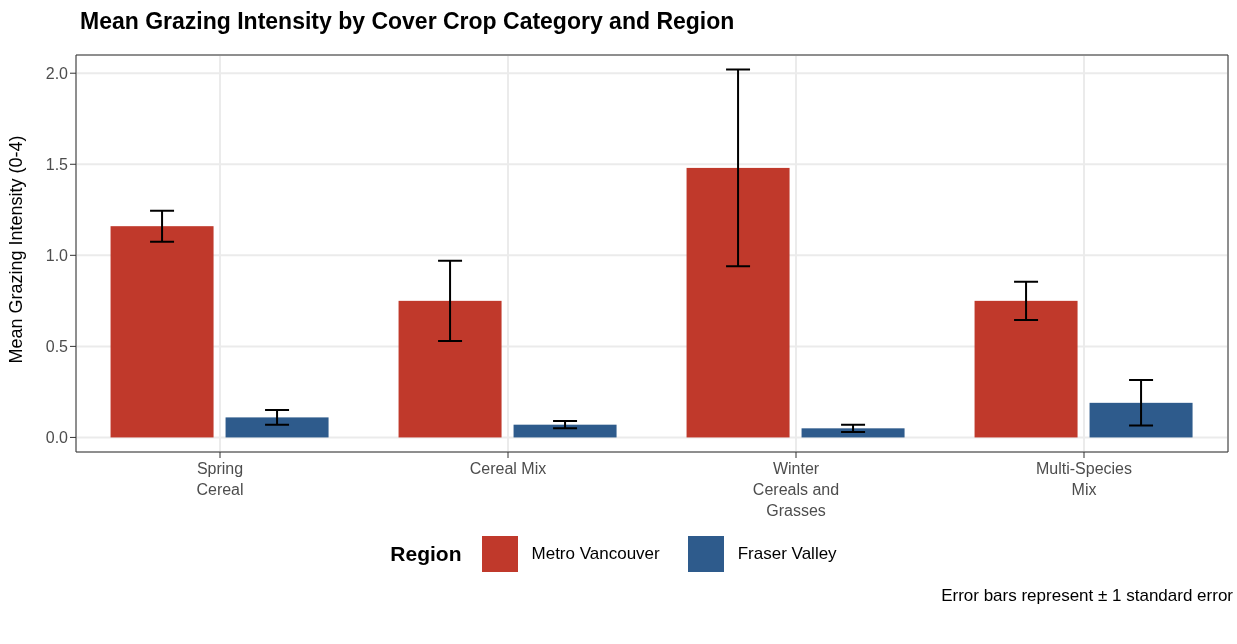 This screenshot has height=644, width=1237. Describe the element at coordinates (1086, 596) in the screenshot. I see `text: Error bars represent ± 1 standard error` at that location.